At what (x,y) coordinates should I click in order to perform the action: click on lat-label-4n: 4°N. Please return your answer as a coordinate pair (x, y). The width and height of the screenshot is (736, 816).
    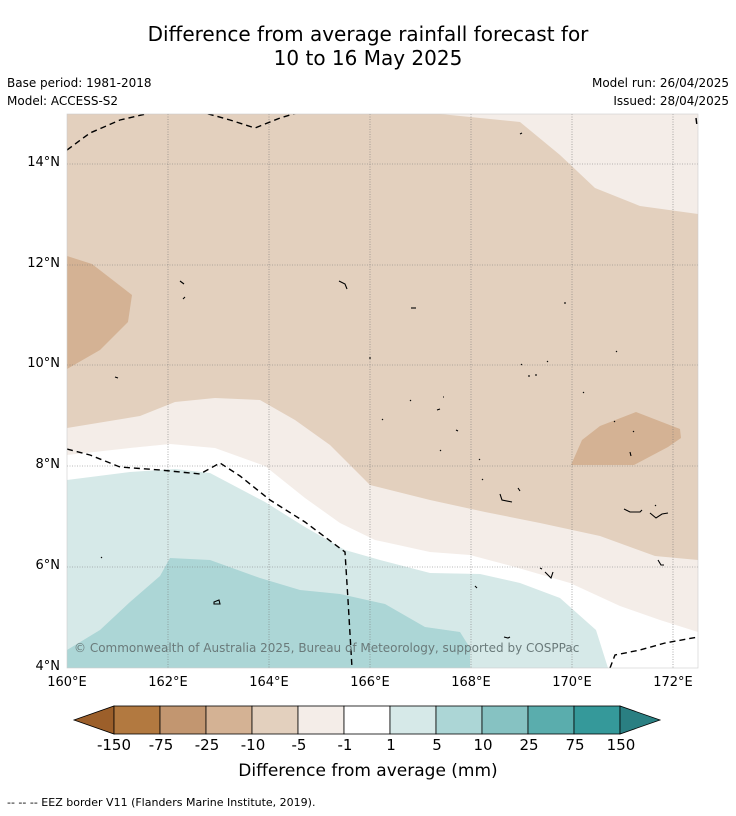
    Looking at the image, I should click on (48, 666).